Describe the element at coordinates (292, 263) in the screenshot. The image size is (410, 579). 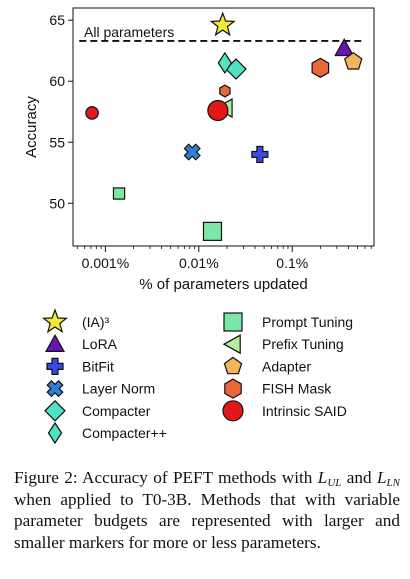
I see `x-tick-label: 0.1%` at that location.